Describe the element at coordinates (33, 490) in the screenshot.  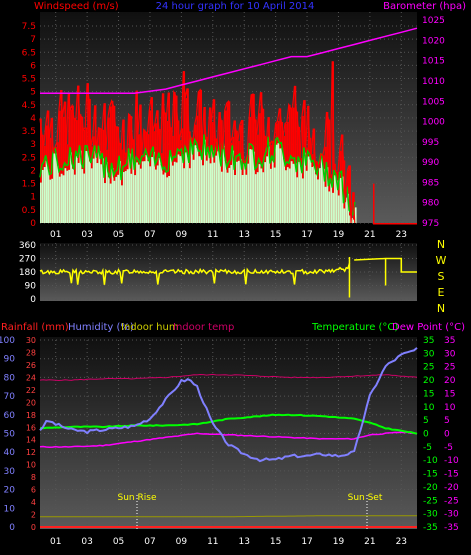
I see `rainfall-tick-label: 6` at that location.